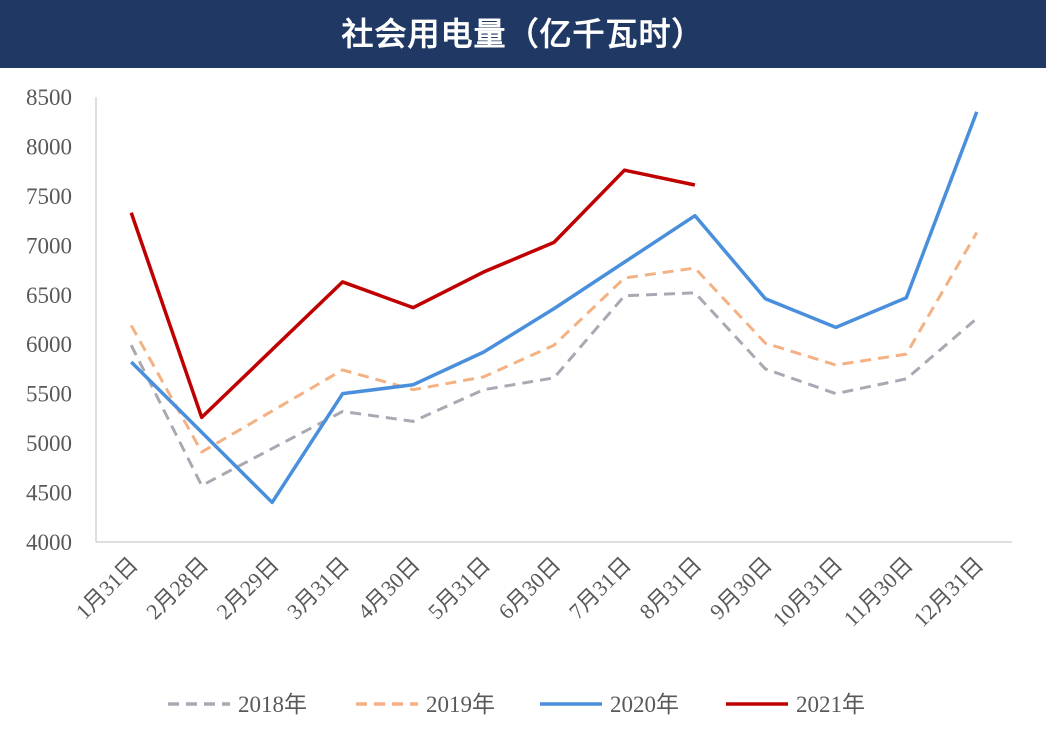 This screenshot has width=1046, height=736. Describe the element at coordinates (248, 588) in the screenshot. I see `x-tick-label: 2月29日` at that location.